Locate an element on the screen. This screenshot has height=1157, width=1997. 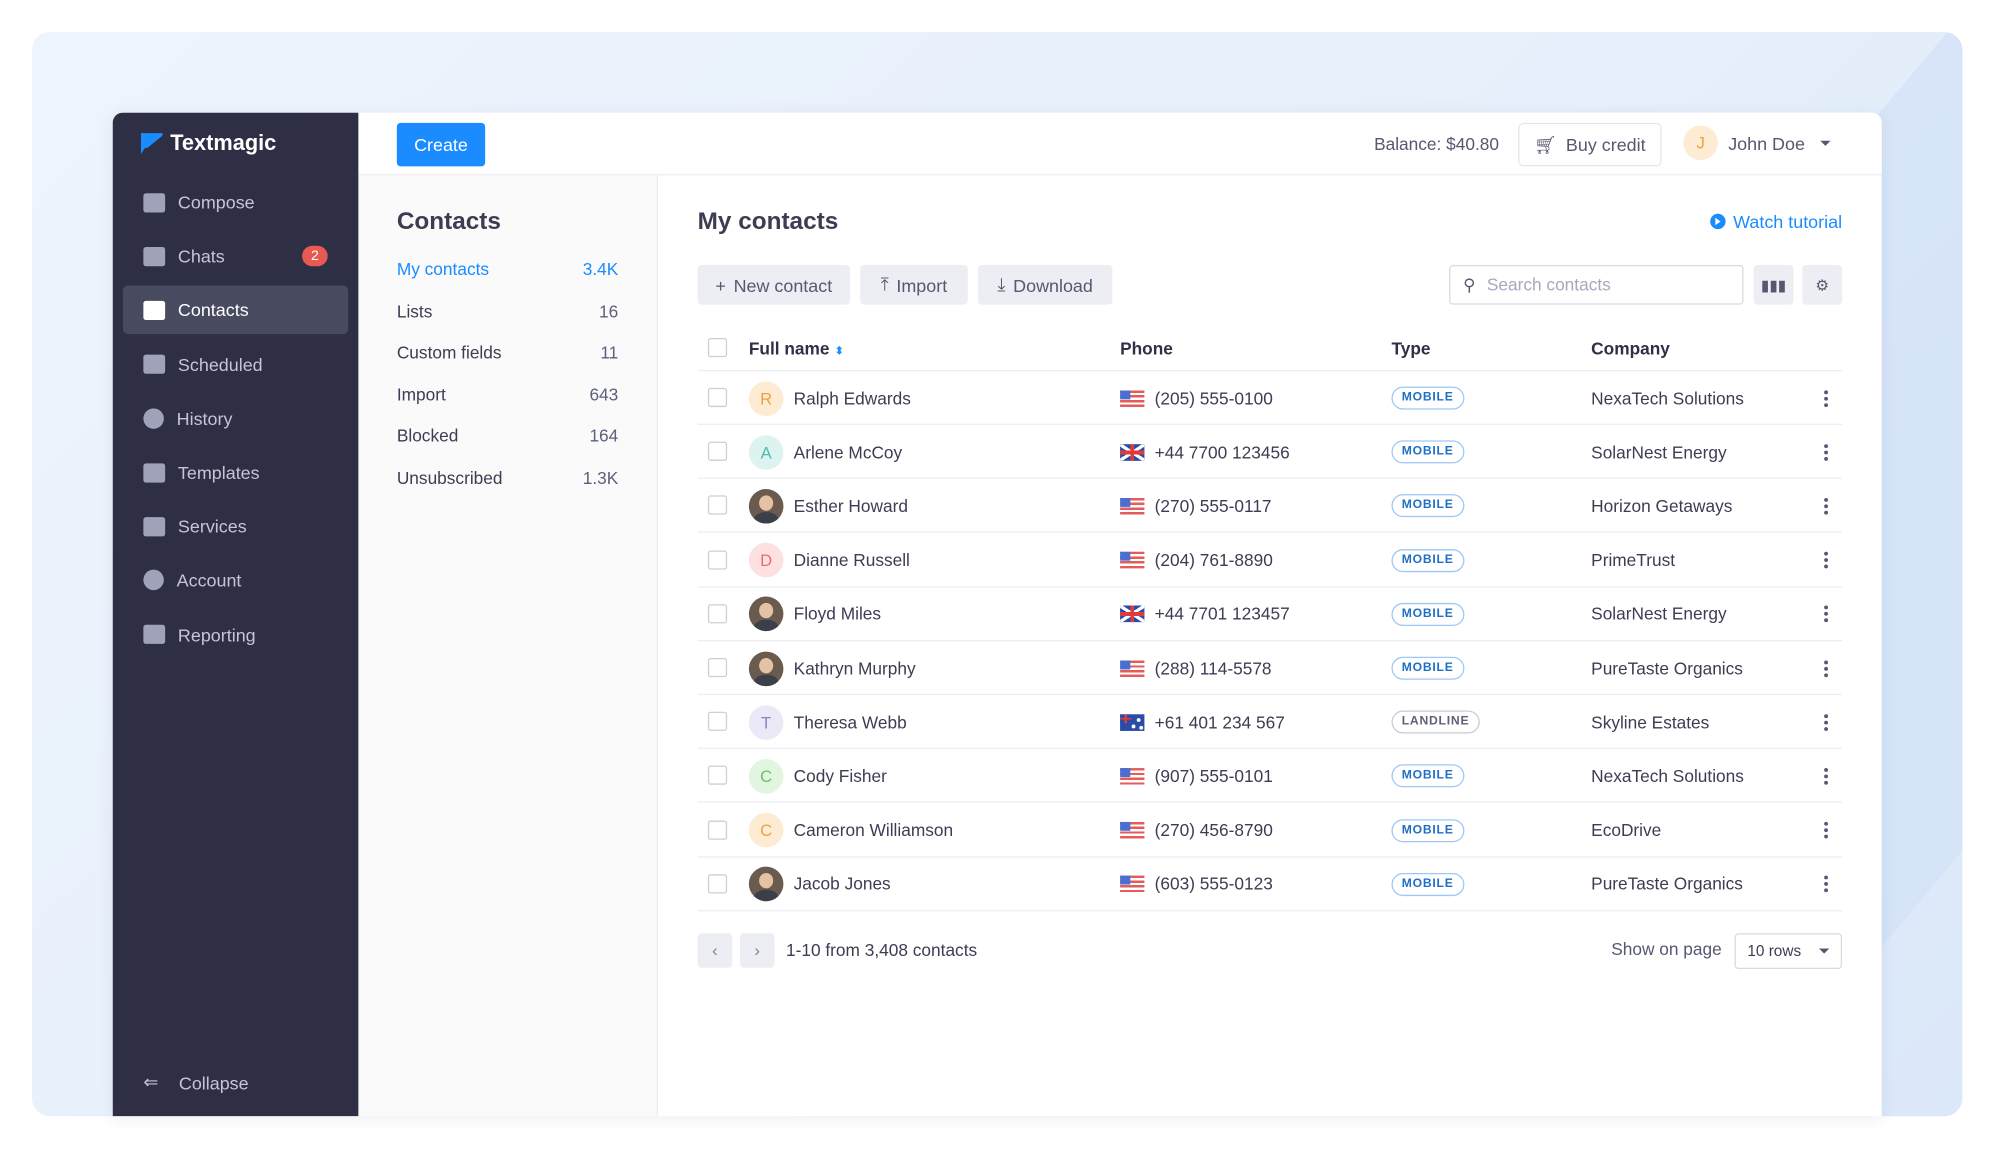
contact-name: Theresa Webb is located at coordinates (850, 722).